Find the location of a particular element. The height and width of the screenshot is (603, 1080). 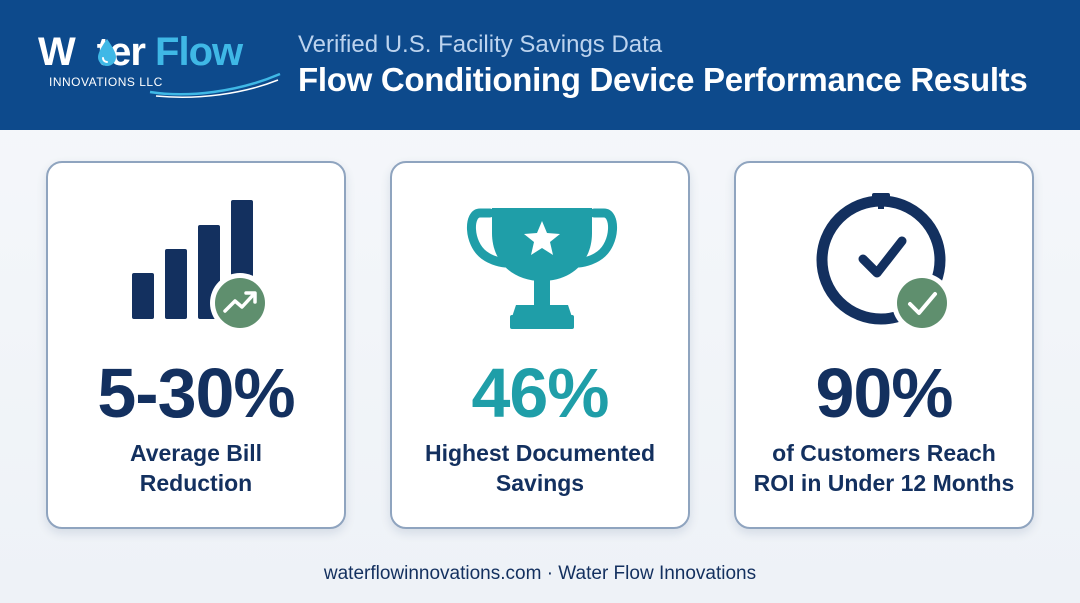

bar-chart-trending-up-icon is located at coordinates (201, 266).